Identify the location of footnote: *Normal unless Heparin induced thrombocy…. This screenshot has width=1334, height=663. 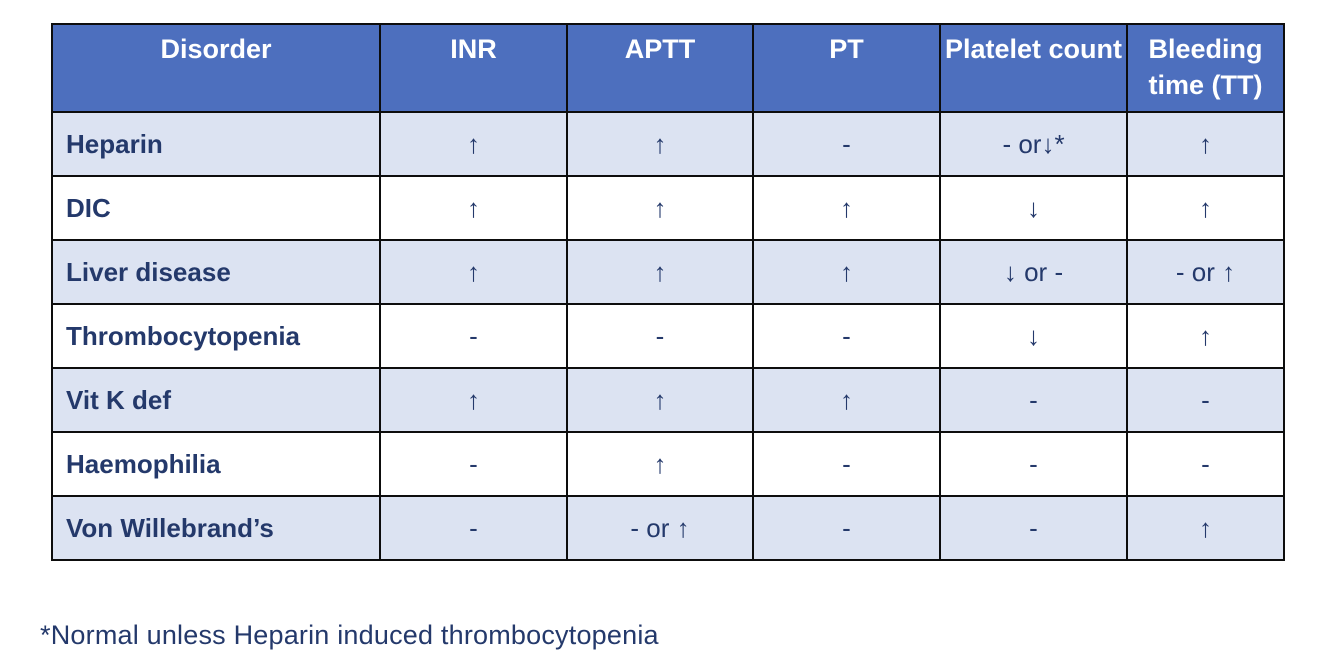
(349, 635).